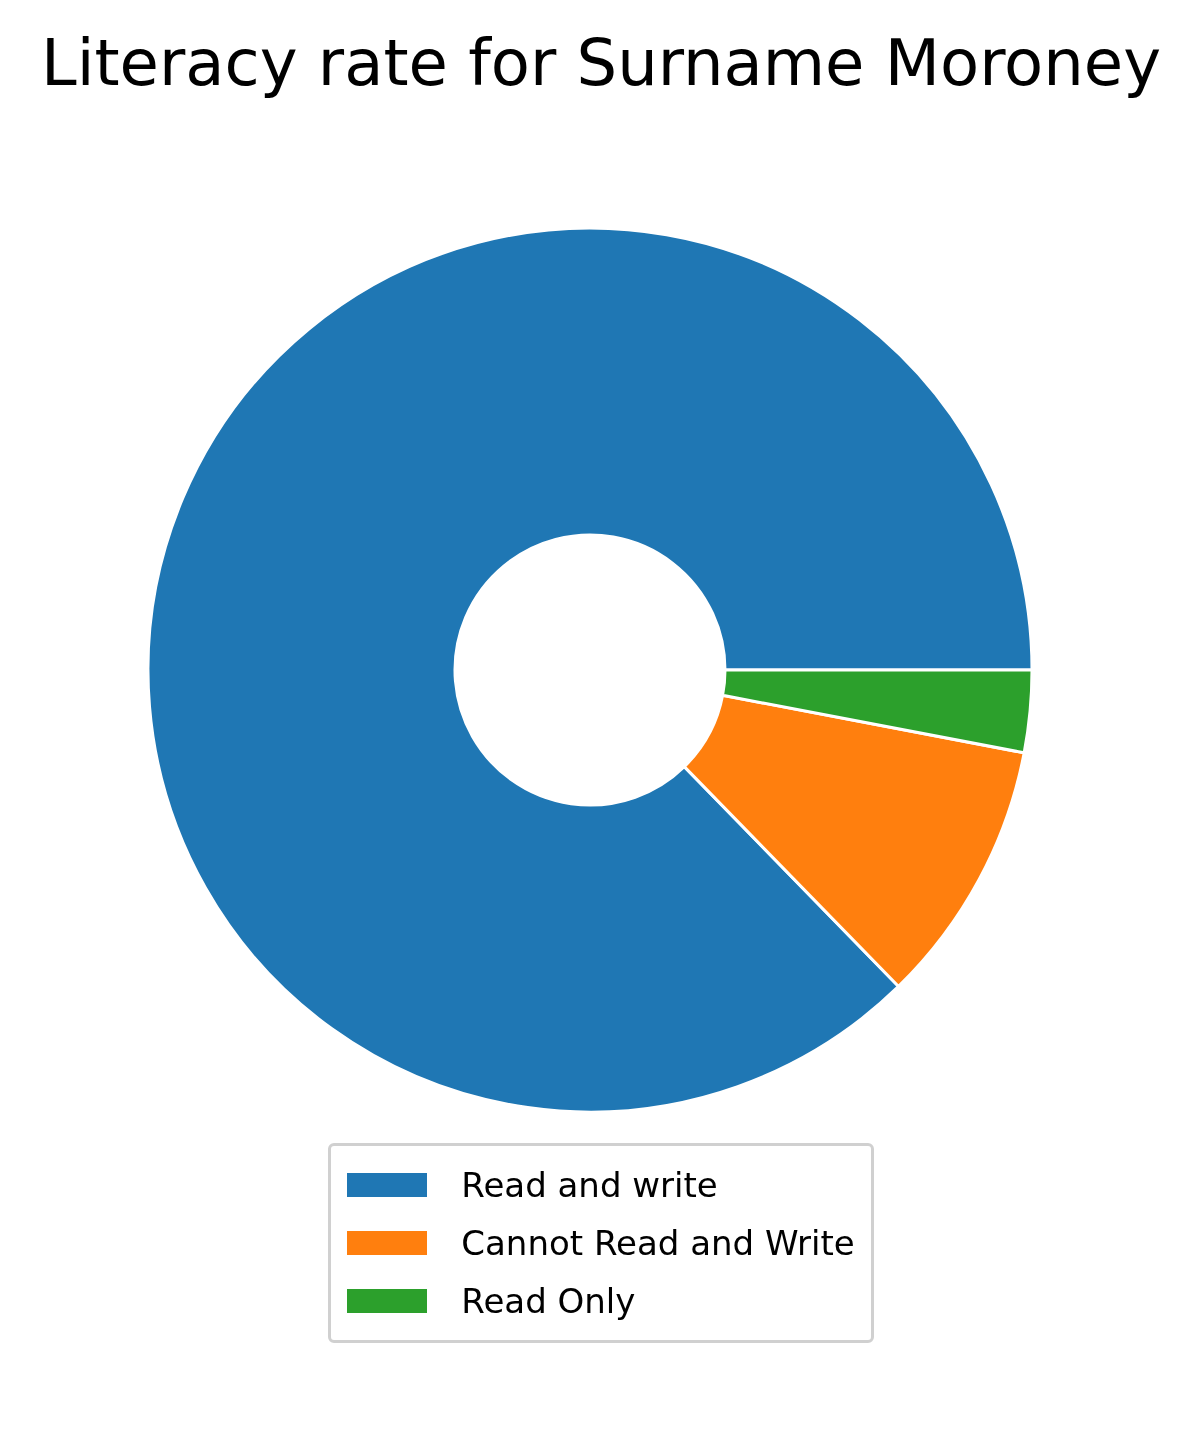  I want to click on legend-label: Cannot Read and Write, so click(658, 1243).